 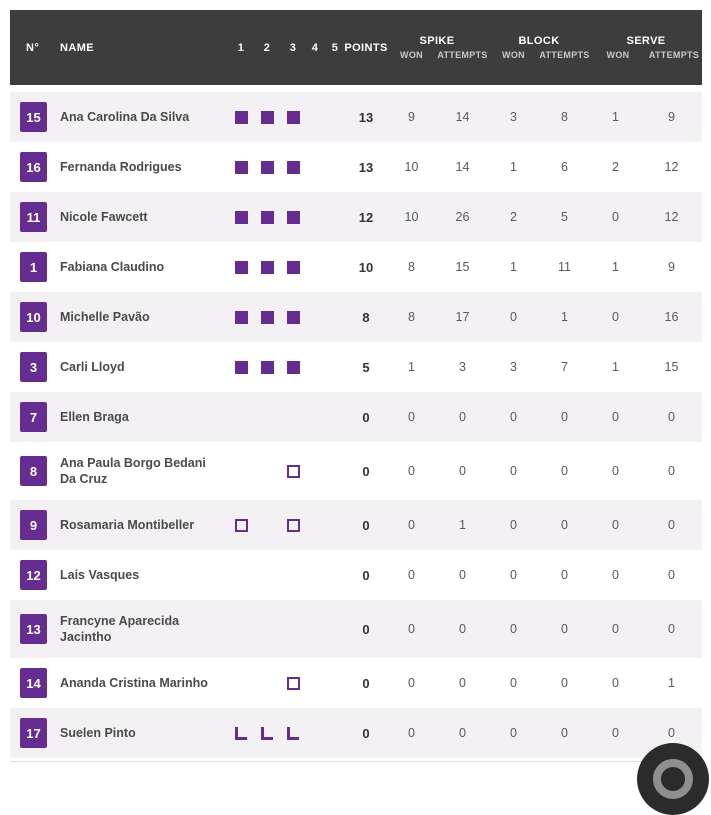 What do you see at coordinates (33, 629) in the screenshot?
I see `player-number-cell: 13` at bounding box center [33, 629].